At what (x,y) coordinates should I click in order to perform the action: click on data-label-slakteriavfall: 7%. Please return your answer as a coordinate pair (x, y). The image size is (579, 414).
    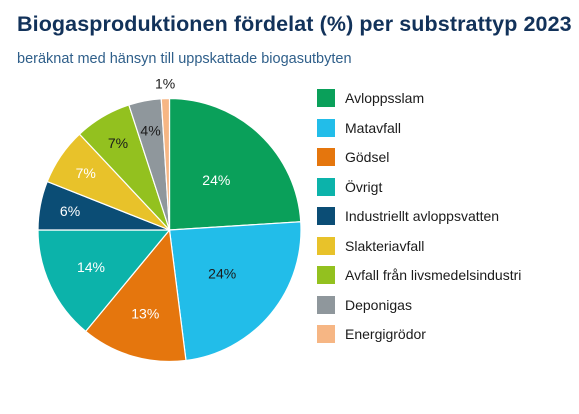
    Looking at the image, I should click on (86, 173).